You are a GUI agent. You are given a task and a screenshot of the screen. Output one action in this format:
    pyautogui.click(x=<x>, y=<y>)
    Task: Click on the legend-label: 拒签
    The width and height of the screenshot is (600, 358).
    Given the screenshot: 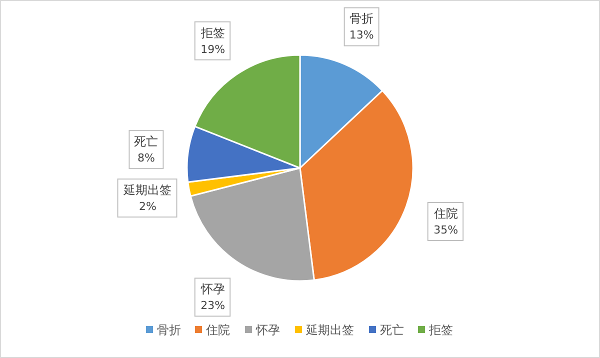 What is the action you would take?
    pyautogui.click(x=440, y=330)
    